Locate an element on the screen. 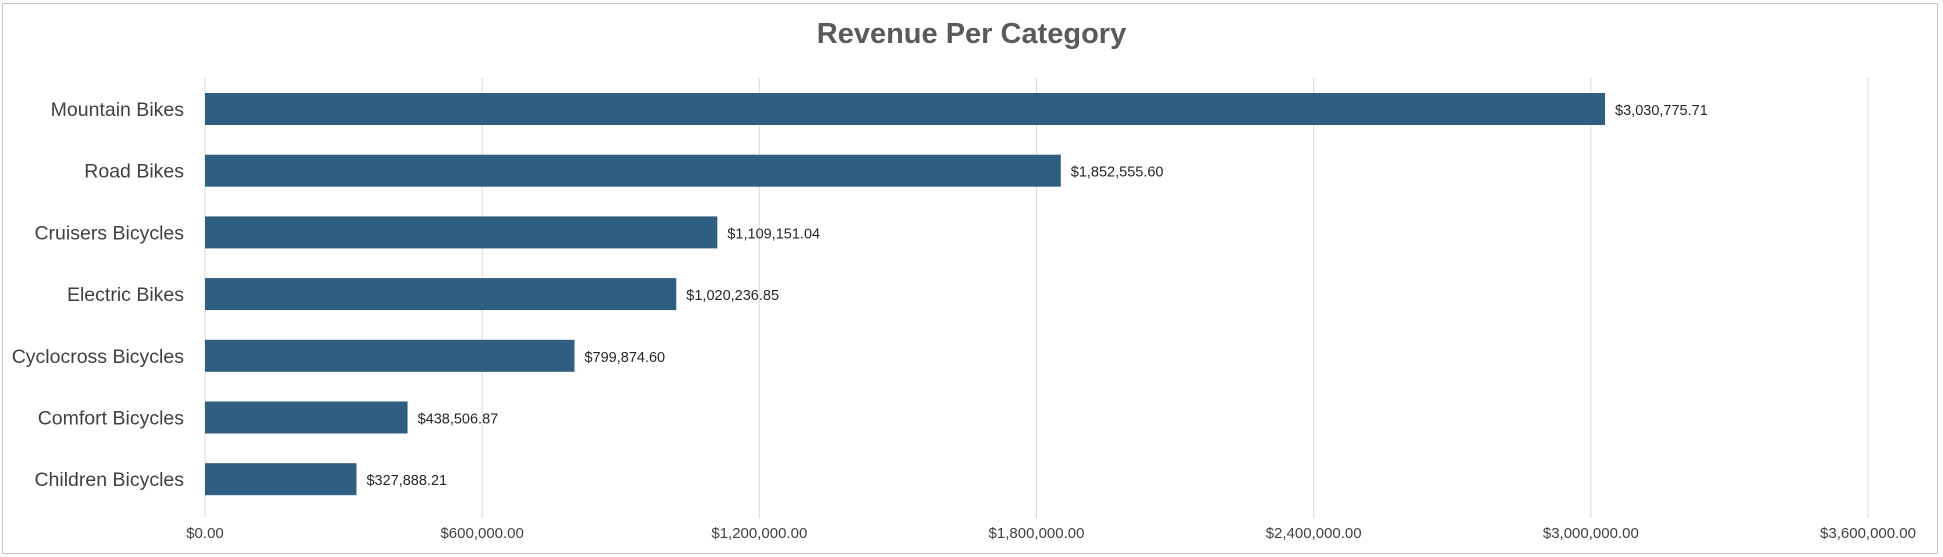 This screenshot has height=557, width=1943. data-label: $327,888.21 is located at coordinates (406, 481).